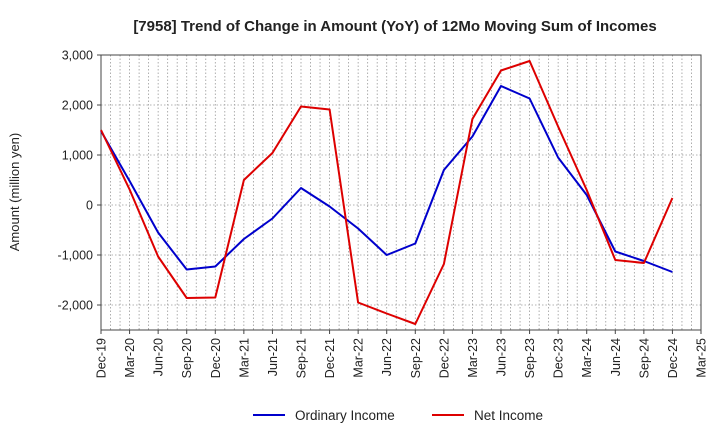 The width and height of the screenshot is (720, 440). Describe the element at coordinates (416, 358) in the screenshot. I see `x-tick-label: Sep-22` at that location.